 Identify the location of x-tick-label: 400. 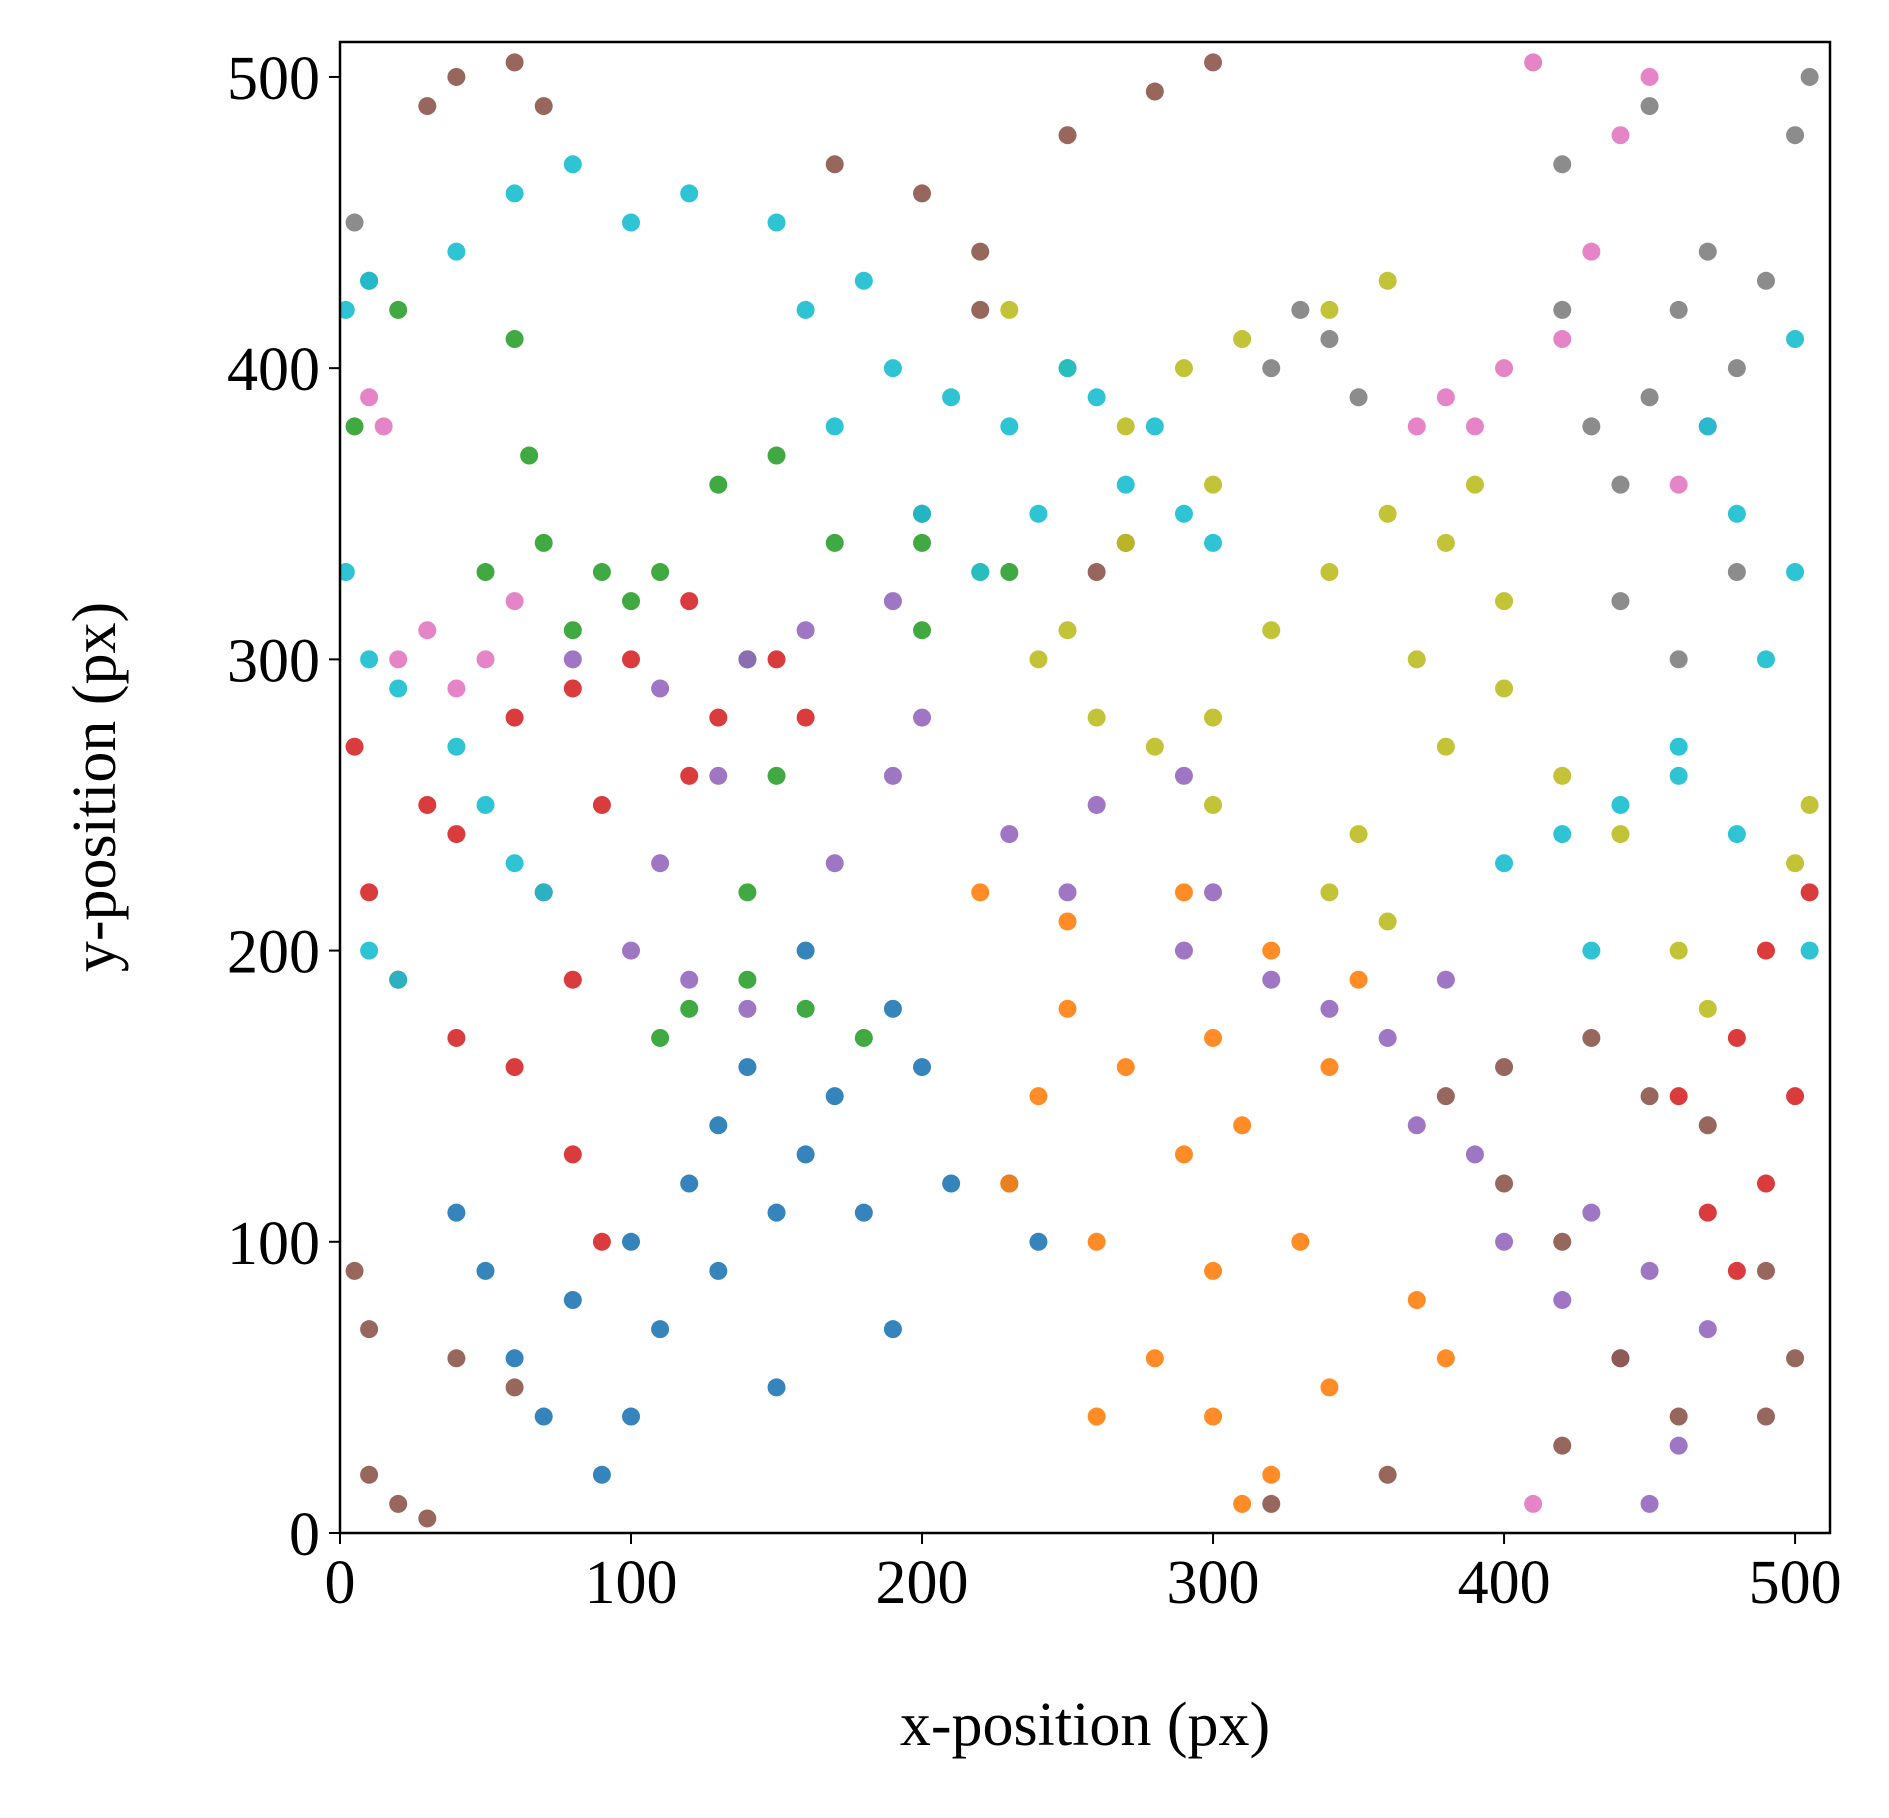
(1504, 1583).